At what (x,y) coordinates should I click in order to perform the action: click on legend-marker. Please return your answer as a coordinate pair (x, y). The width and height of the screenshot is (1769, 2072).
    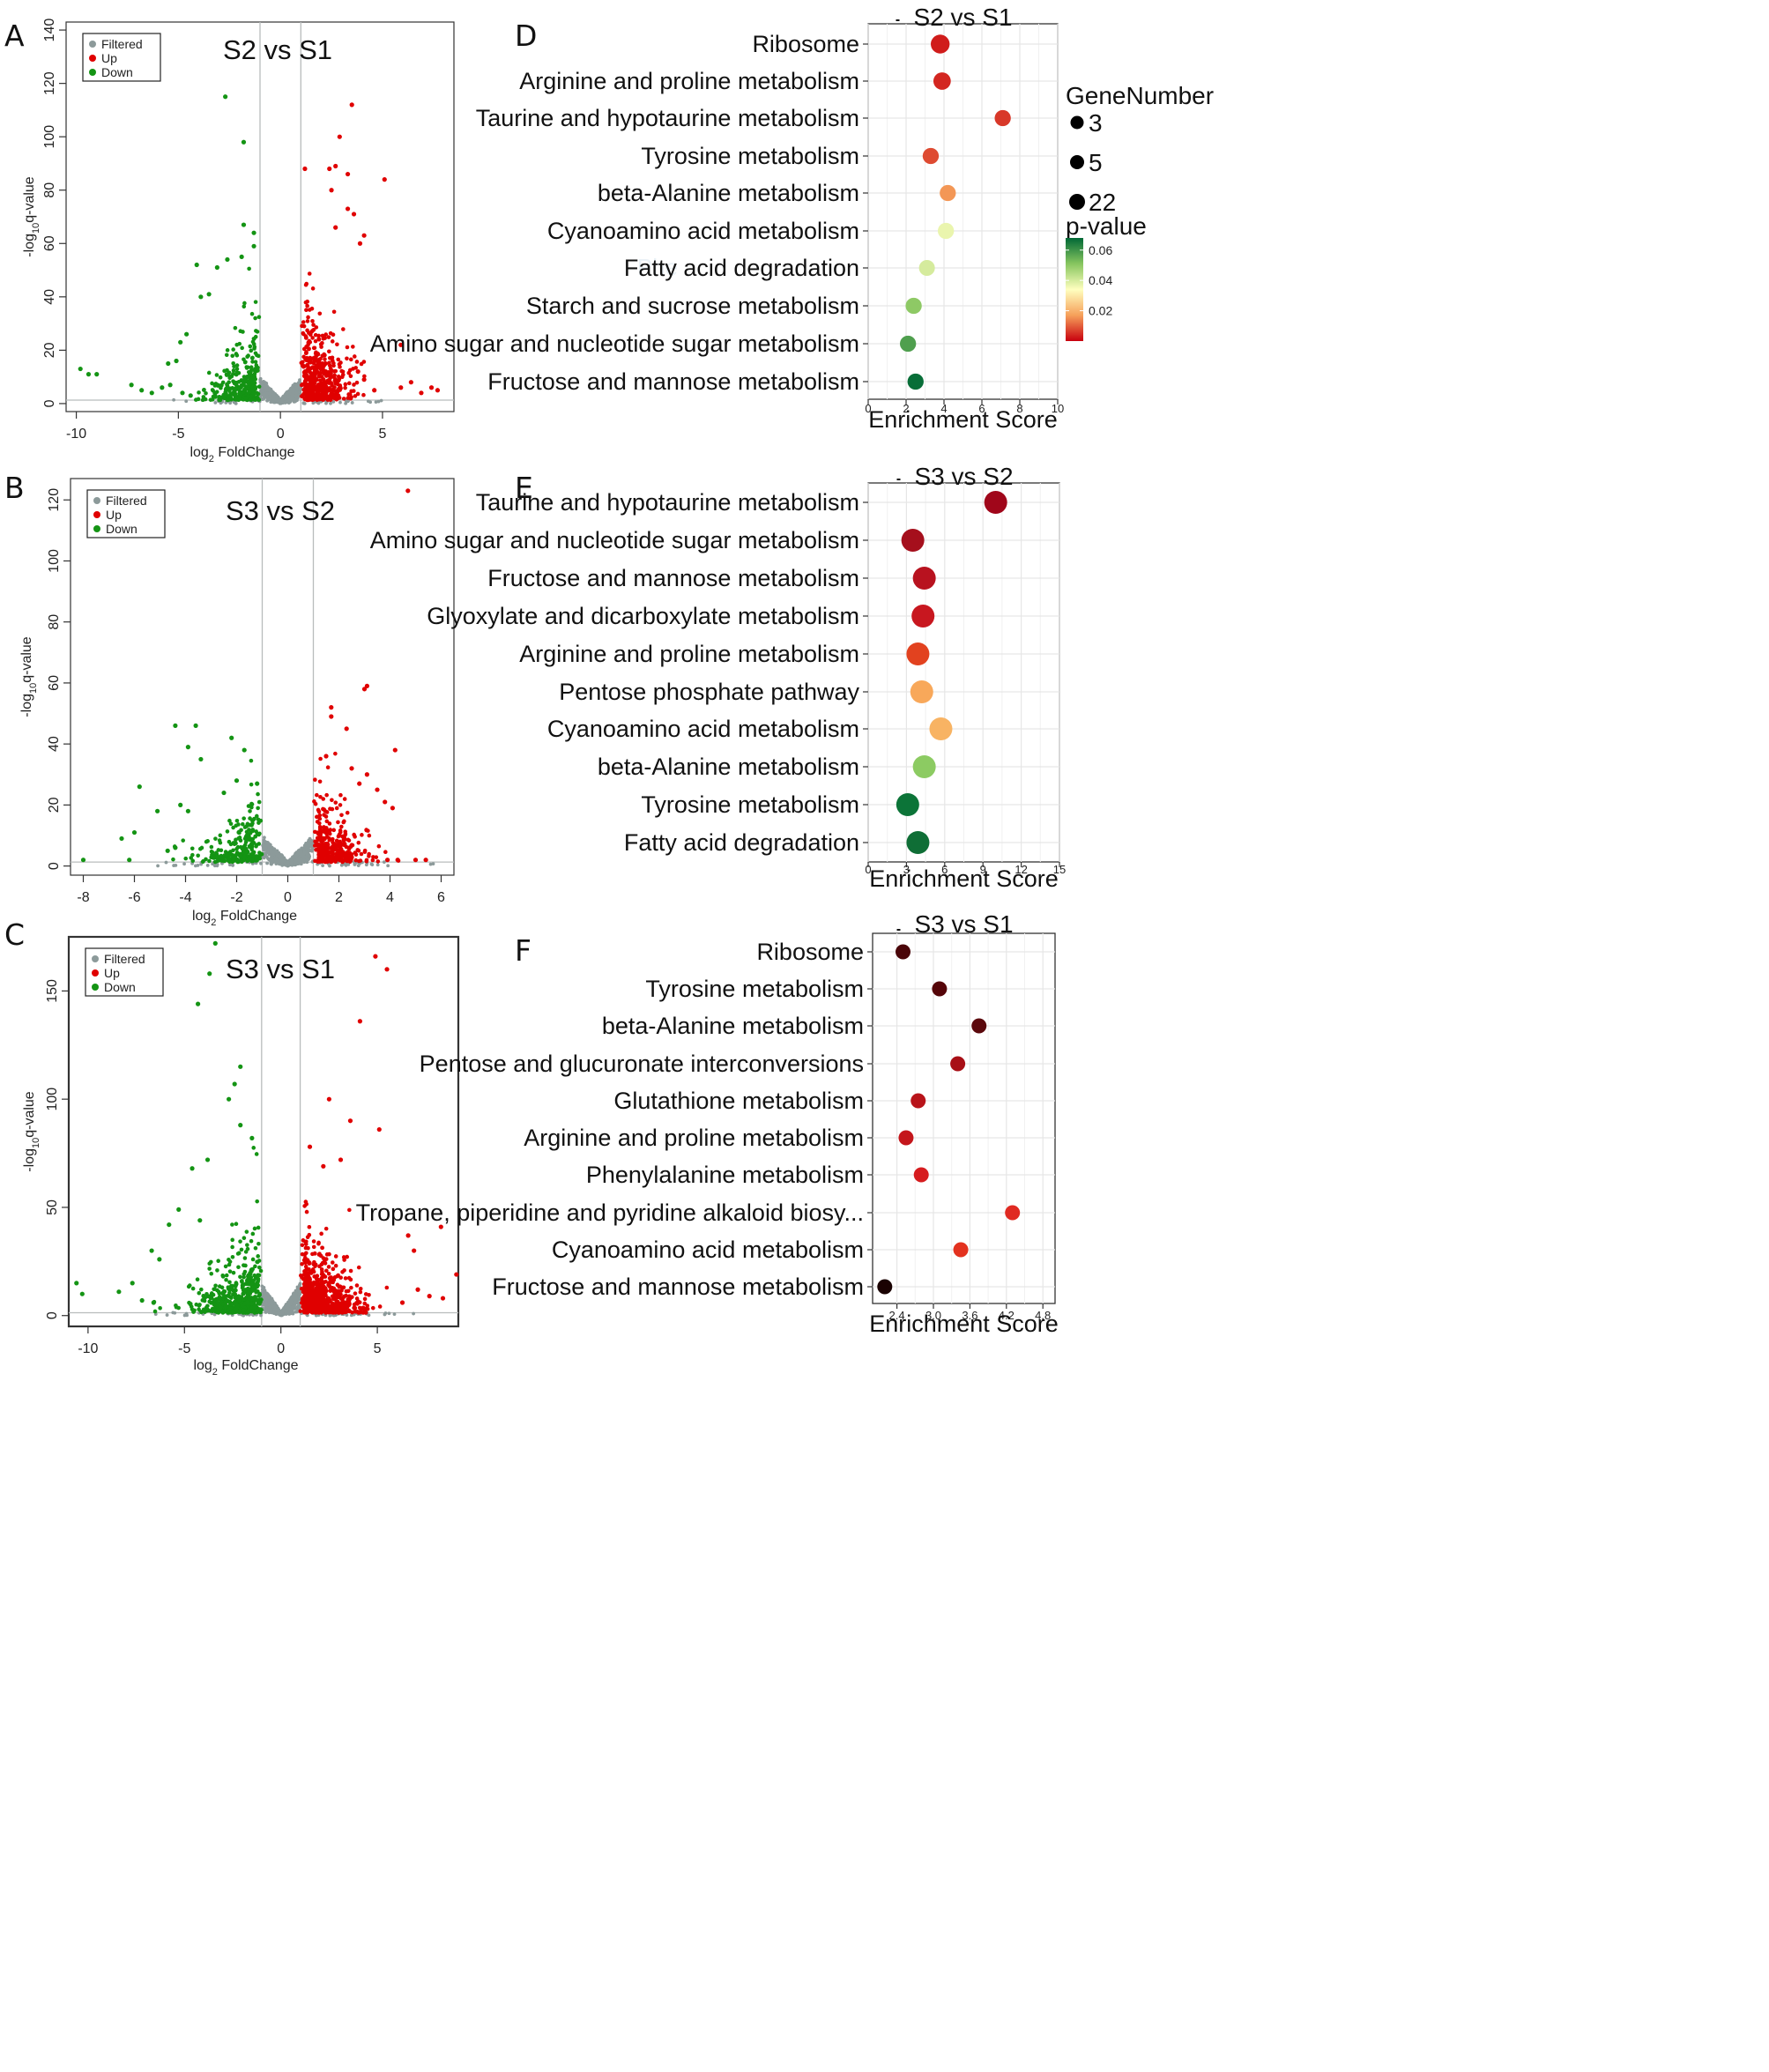
    Looking at the image, I should click on (92, 59).